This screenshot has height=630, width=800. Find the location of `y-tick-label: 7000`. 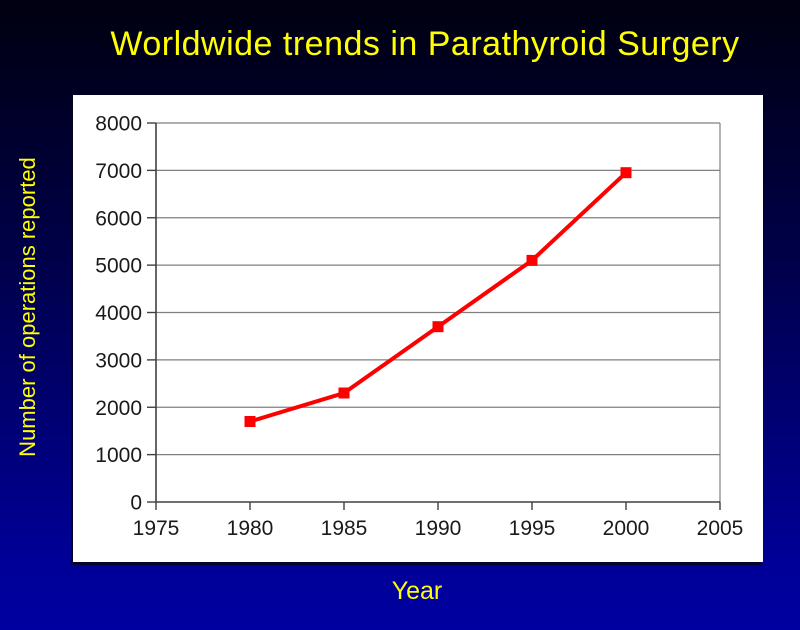

y-tick-label: 7000 is located at coordinates (118, 171).